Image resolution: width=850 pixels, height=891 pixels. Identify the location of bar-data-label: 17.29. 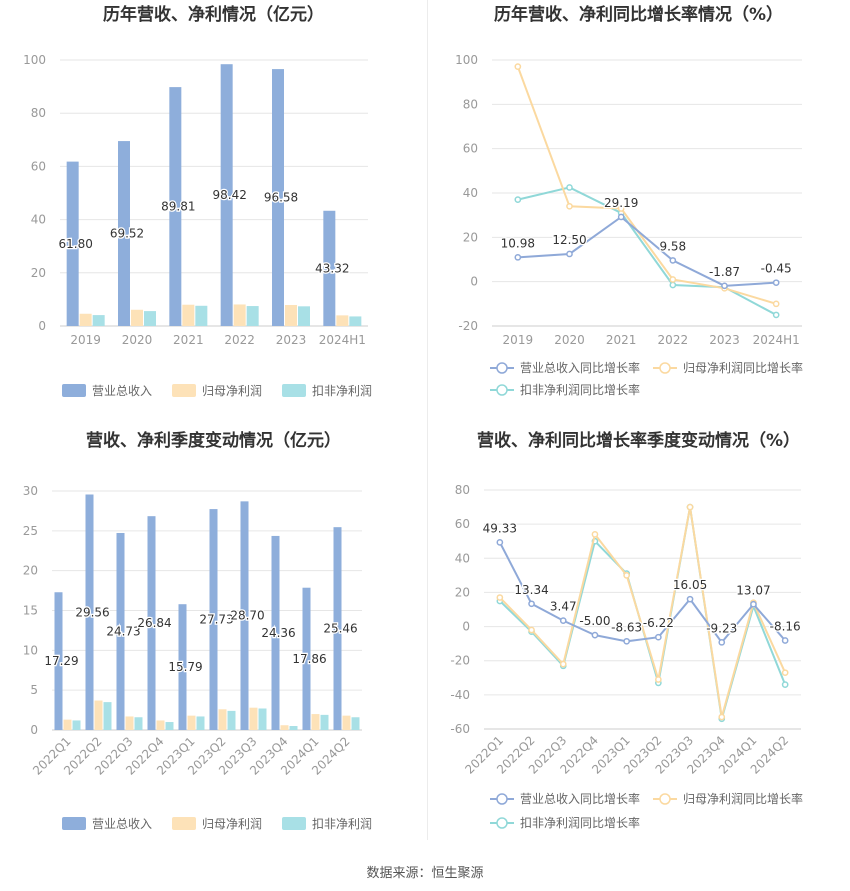
(61, 661).